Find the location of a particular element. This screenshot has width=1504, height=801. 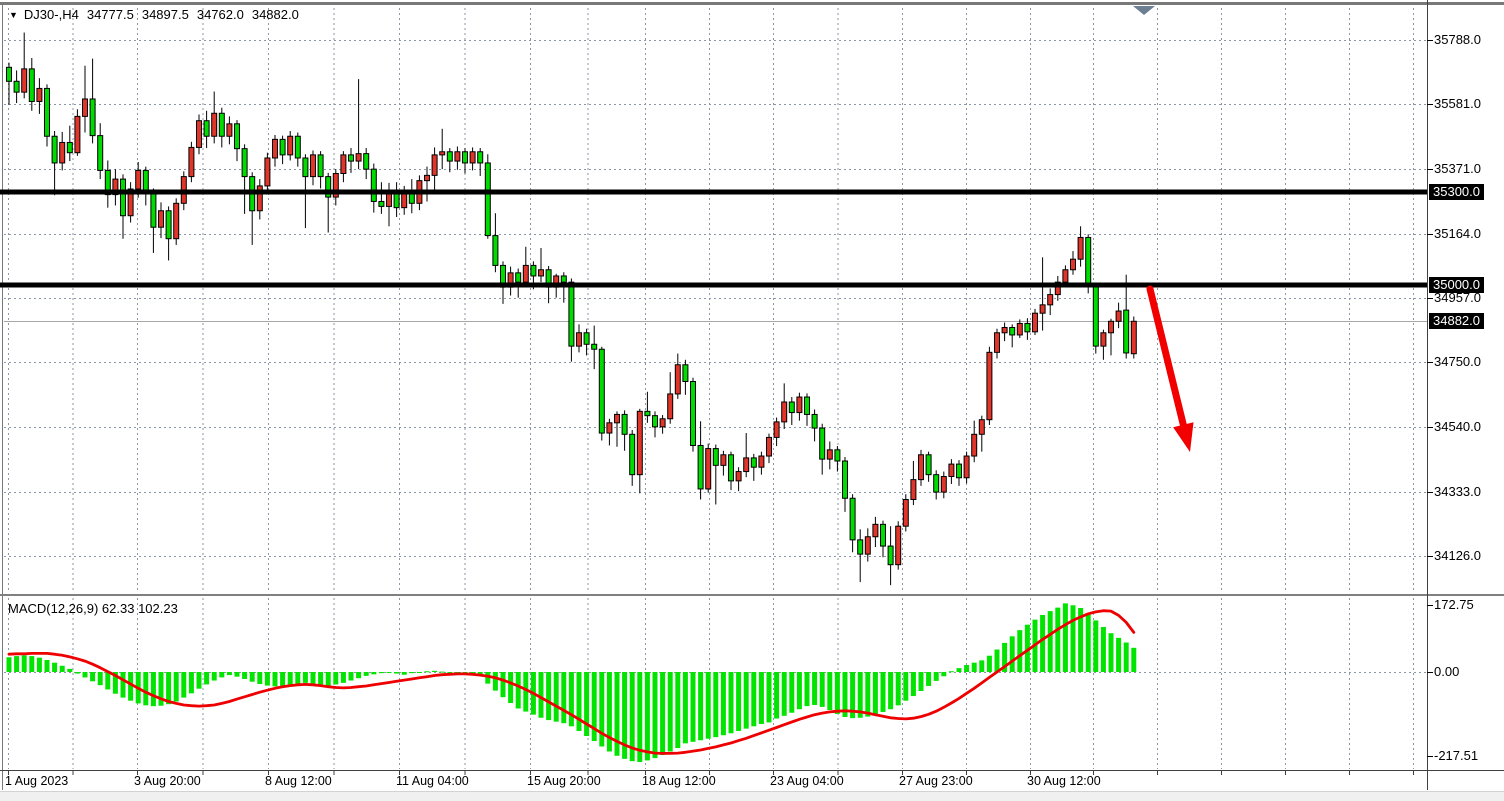

symbol-period-label: DJ30-,H4 is located at coordinates (51, 14).